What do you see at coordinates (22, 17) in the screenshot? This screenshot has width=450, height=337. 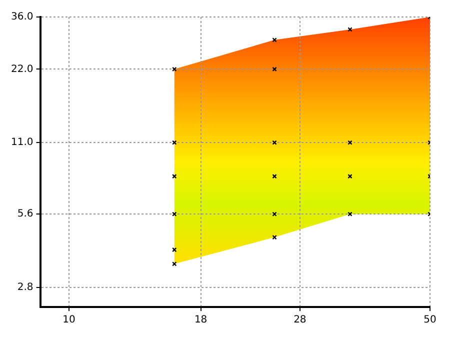 I see `y-tick-label: 36.0` at bounding box center [22, 17].